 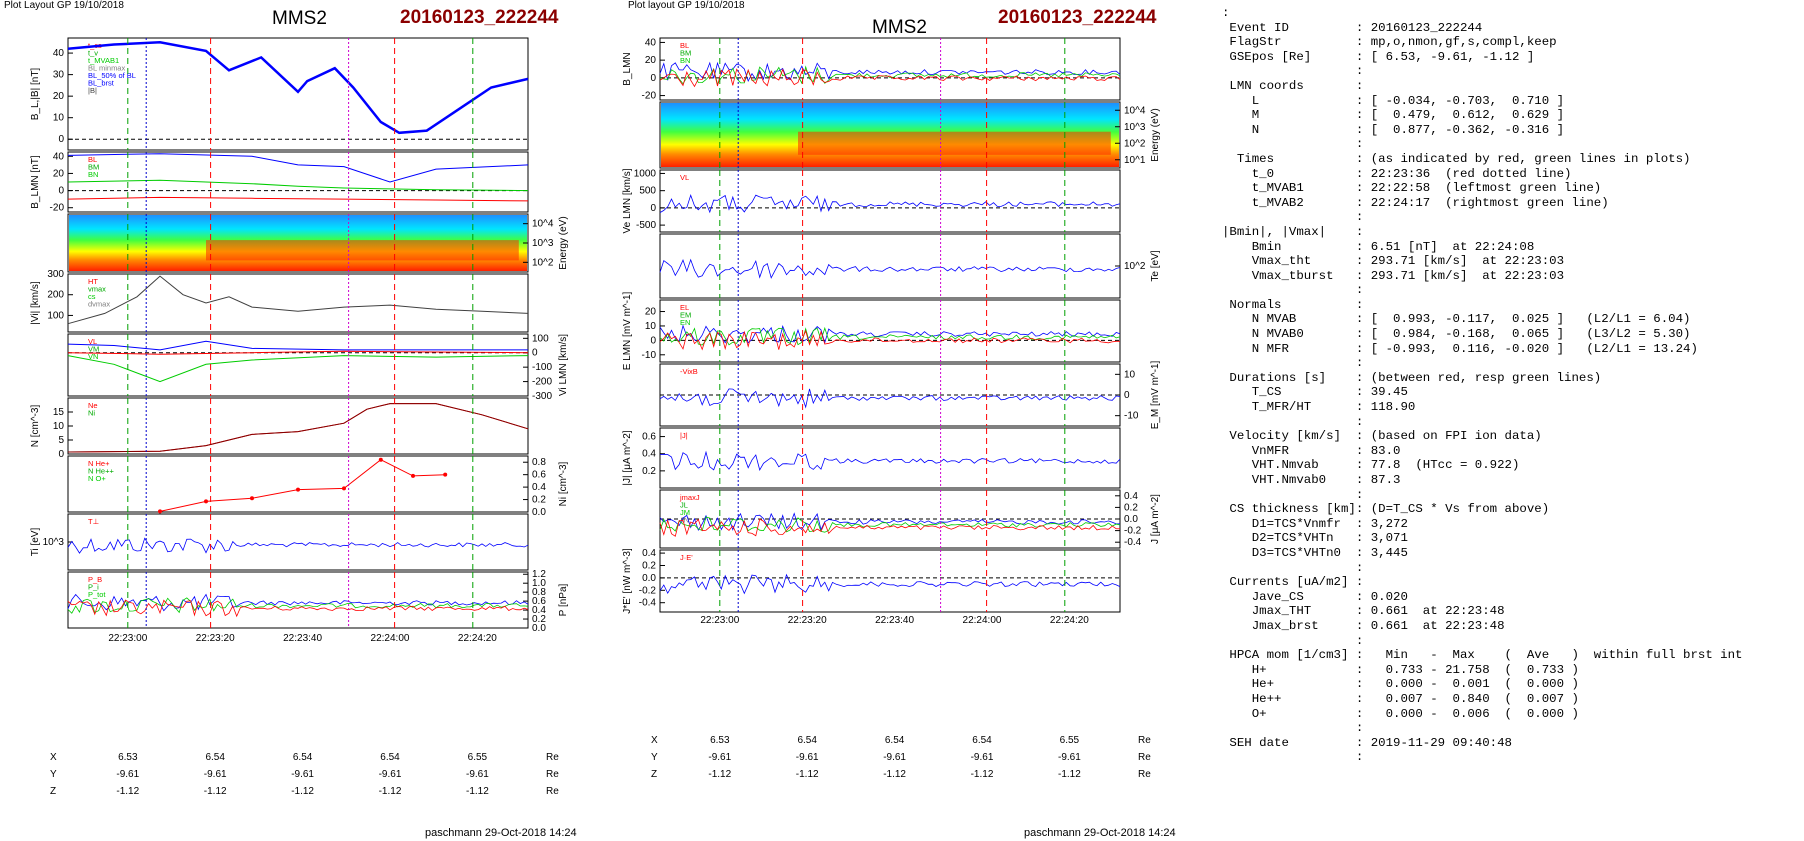 I want to click on y-axis-label: Ni [cm^-3], so click(x=563, y=483).